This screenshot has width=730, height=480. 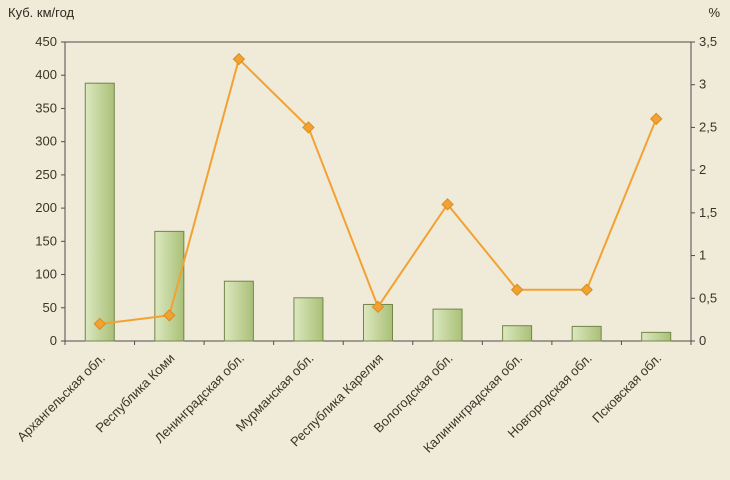 What do you see at coordinates (61, 398) in the screenshot?
I see `category-label: Архангельская обл.` at bounding box center [61, 398].